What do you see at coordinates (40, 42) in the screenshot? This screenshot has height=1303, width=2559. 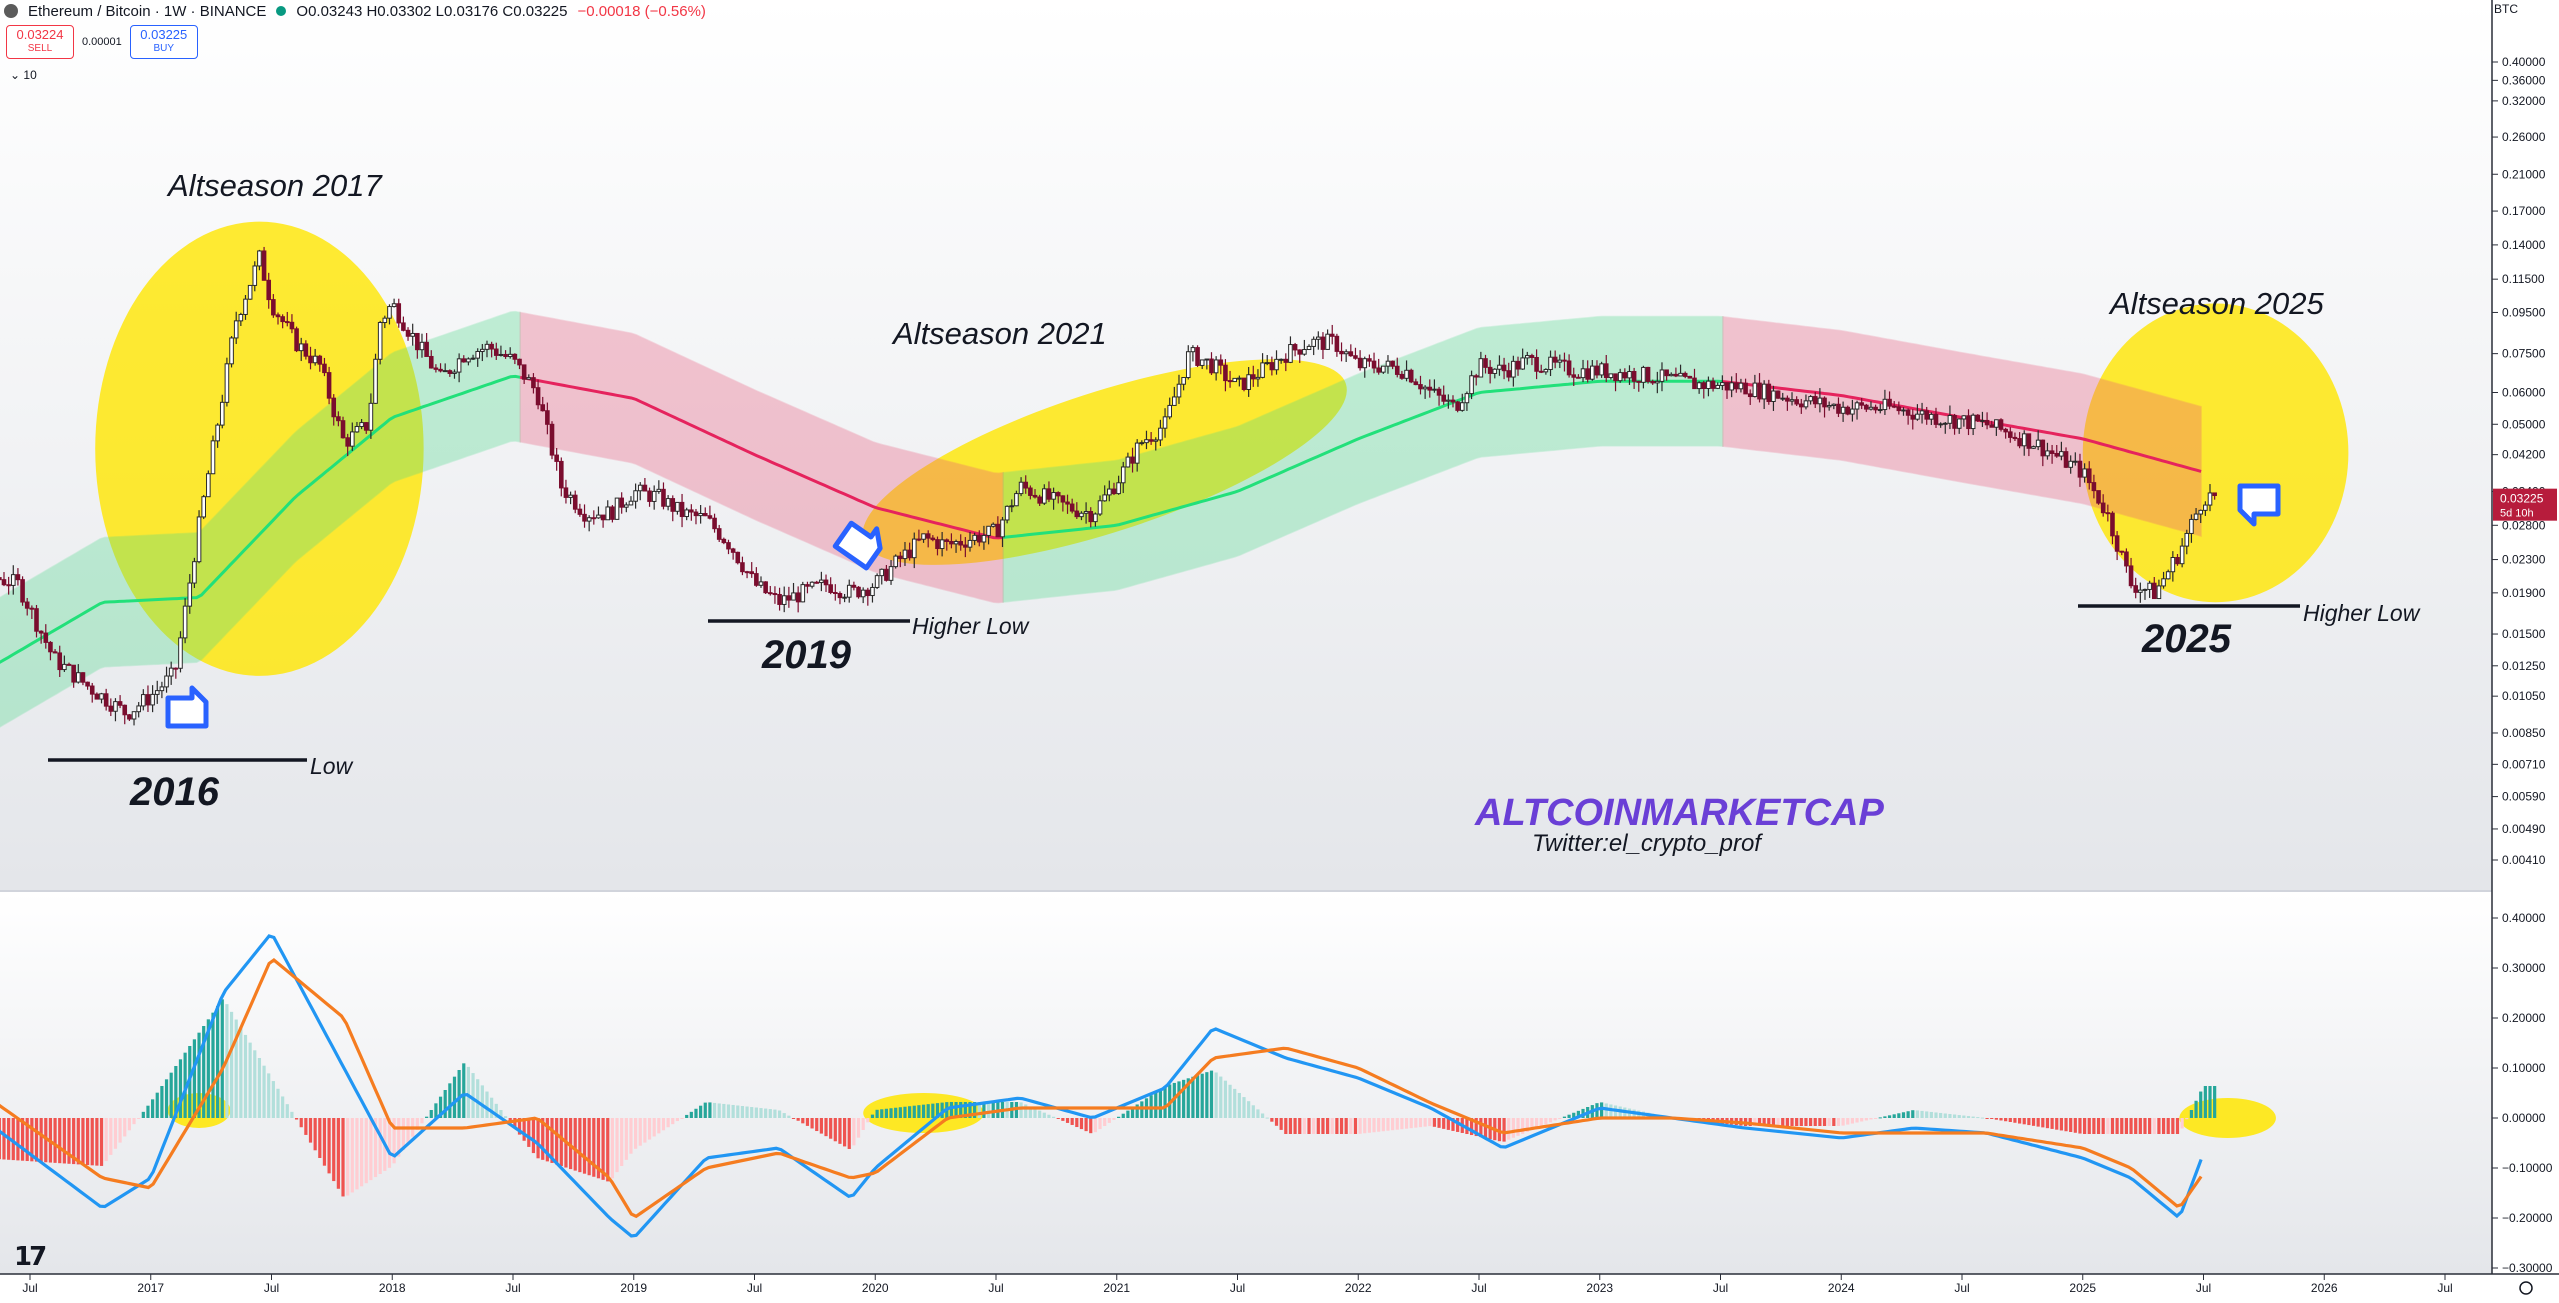 I see `sell-button: 0.03224 SELL` at bounding box center [40, 42].